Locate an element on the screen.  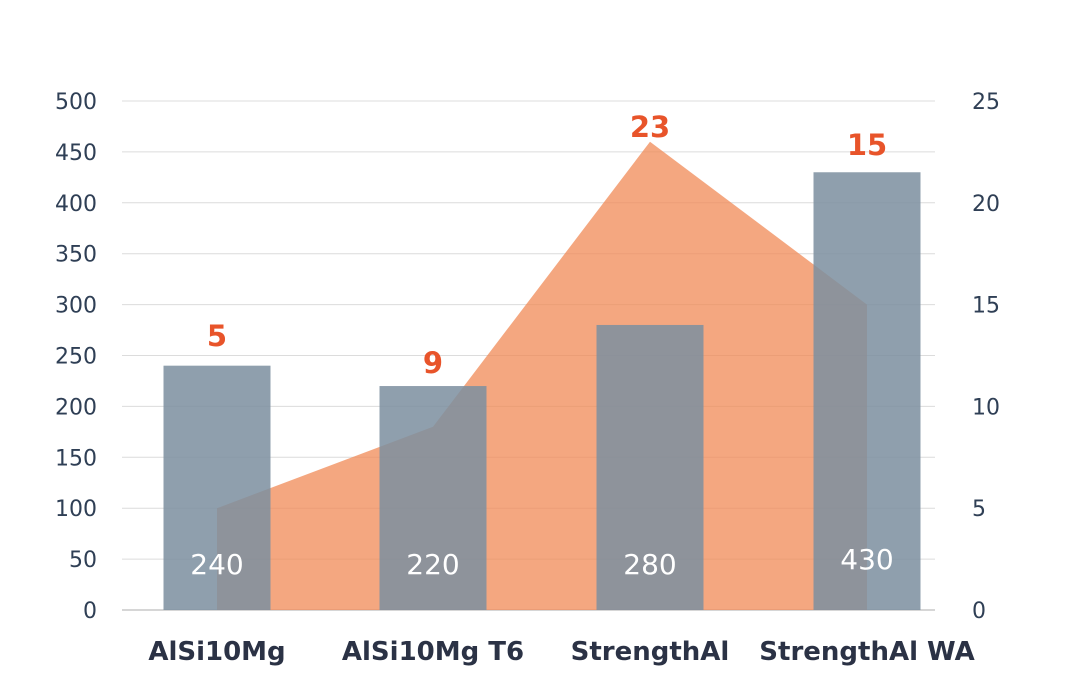
left-axis: 0 50 100 150 200 250 300 350 400 450 500 is located at coordinates (76, 357).